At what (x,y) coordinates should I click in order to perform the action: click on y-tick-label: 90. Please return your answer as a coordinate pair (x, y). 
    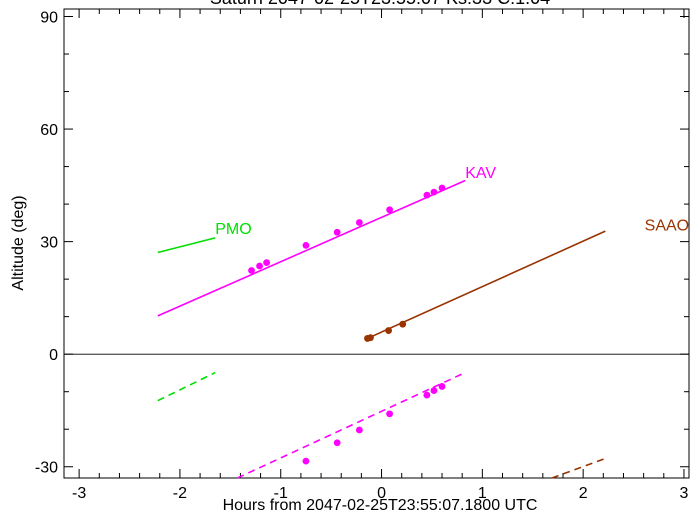
    Looking at the image, I should click on (49, 18).